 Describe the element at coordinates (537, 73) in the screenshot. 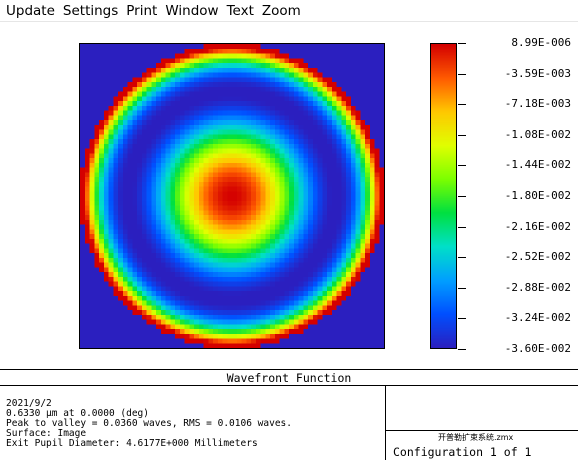

I see `colorbar-tick-label: -3.59E-003` at that location.